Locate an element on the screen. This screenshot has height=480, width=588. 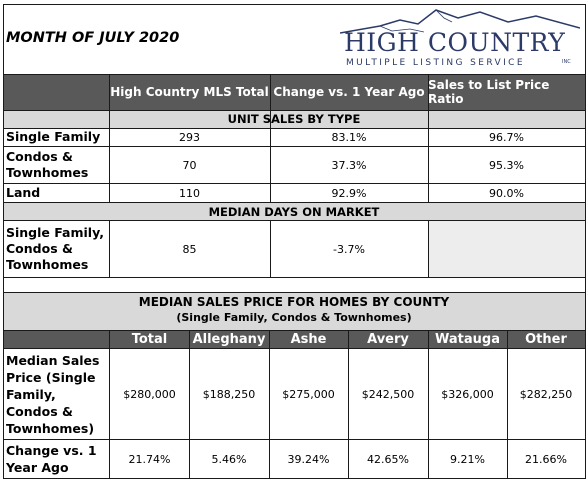
row-label-land: Land is located at coordinates (23, 192).